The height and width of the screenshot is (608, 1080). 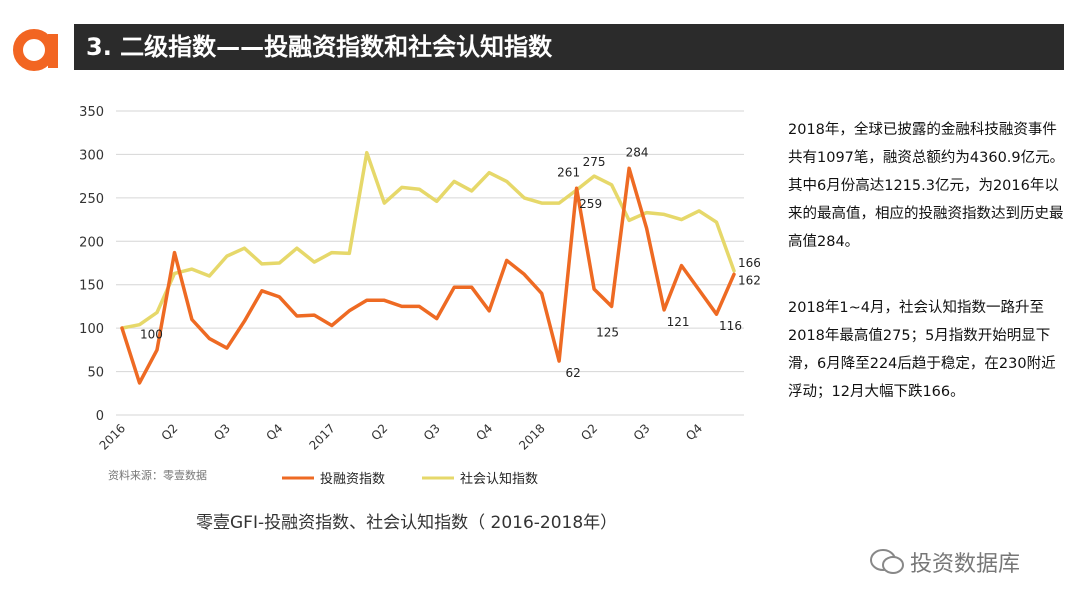 What do you see at coordinates (91, 286) in the screenshot?
I see `y-tick-label: 150` at bounding box center [91, 286].